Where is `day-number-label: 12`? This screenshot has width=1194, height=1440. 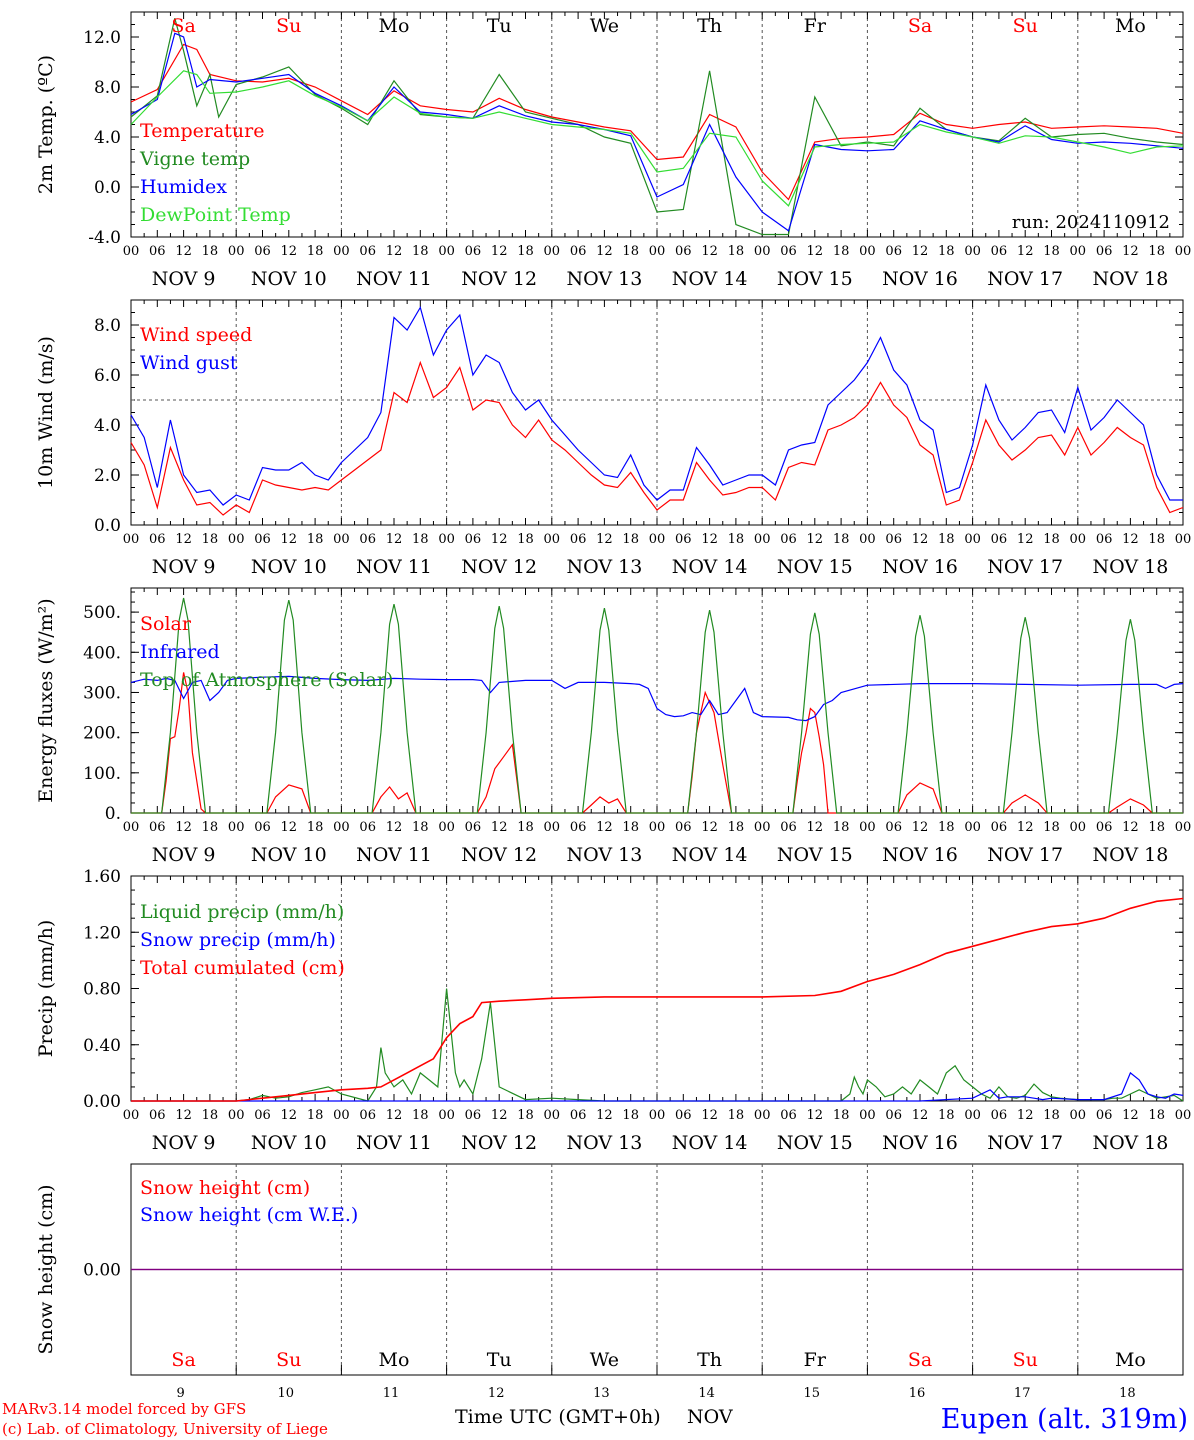
day-number-label: 12 is located at coordinates (496, 1393).